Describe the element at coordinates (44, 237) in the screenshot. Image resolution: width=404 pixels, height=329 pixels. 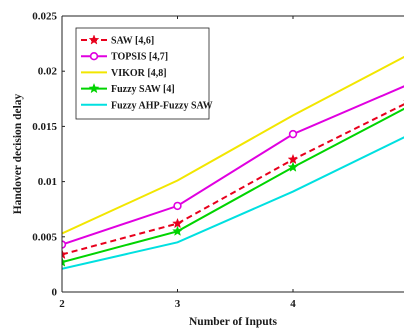
I see `y-tick-label: 0.005` at that location.